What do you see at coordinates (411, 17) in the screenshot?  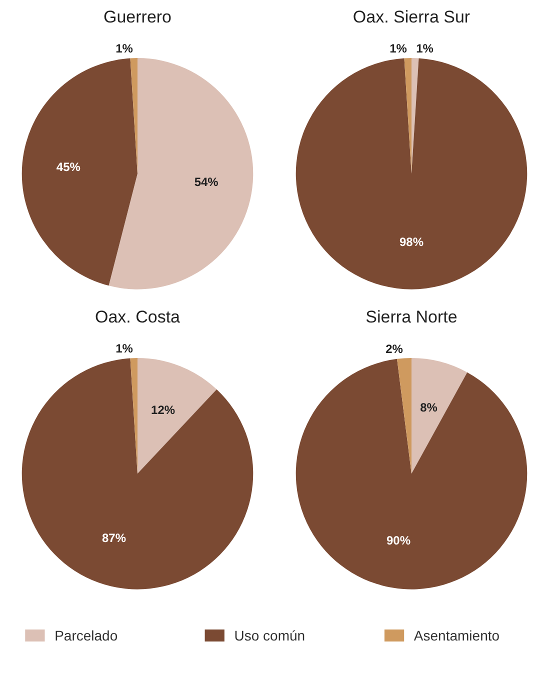 I see `chart-title: Oax. Sierra Sur` at bounding box center [411, 17].